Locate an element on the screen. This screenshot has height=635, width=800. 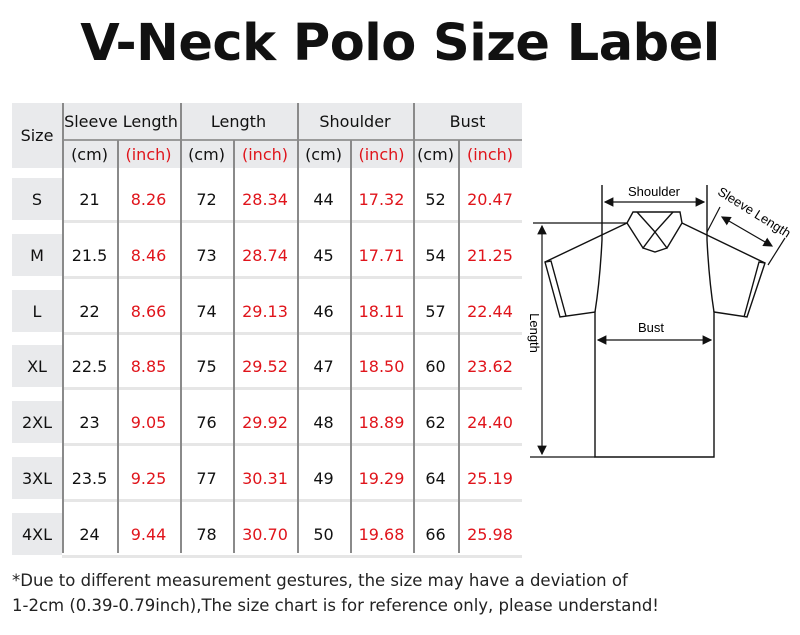
cm-value: 52 is located at coordinates (435, 199).